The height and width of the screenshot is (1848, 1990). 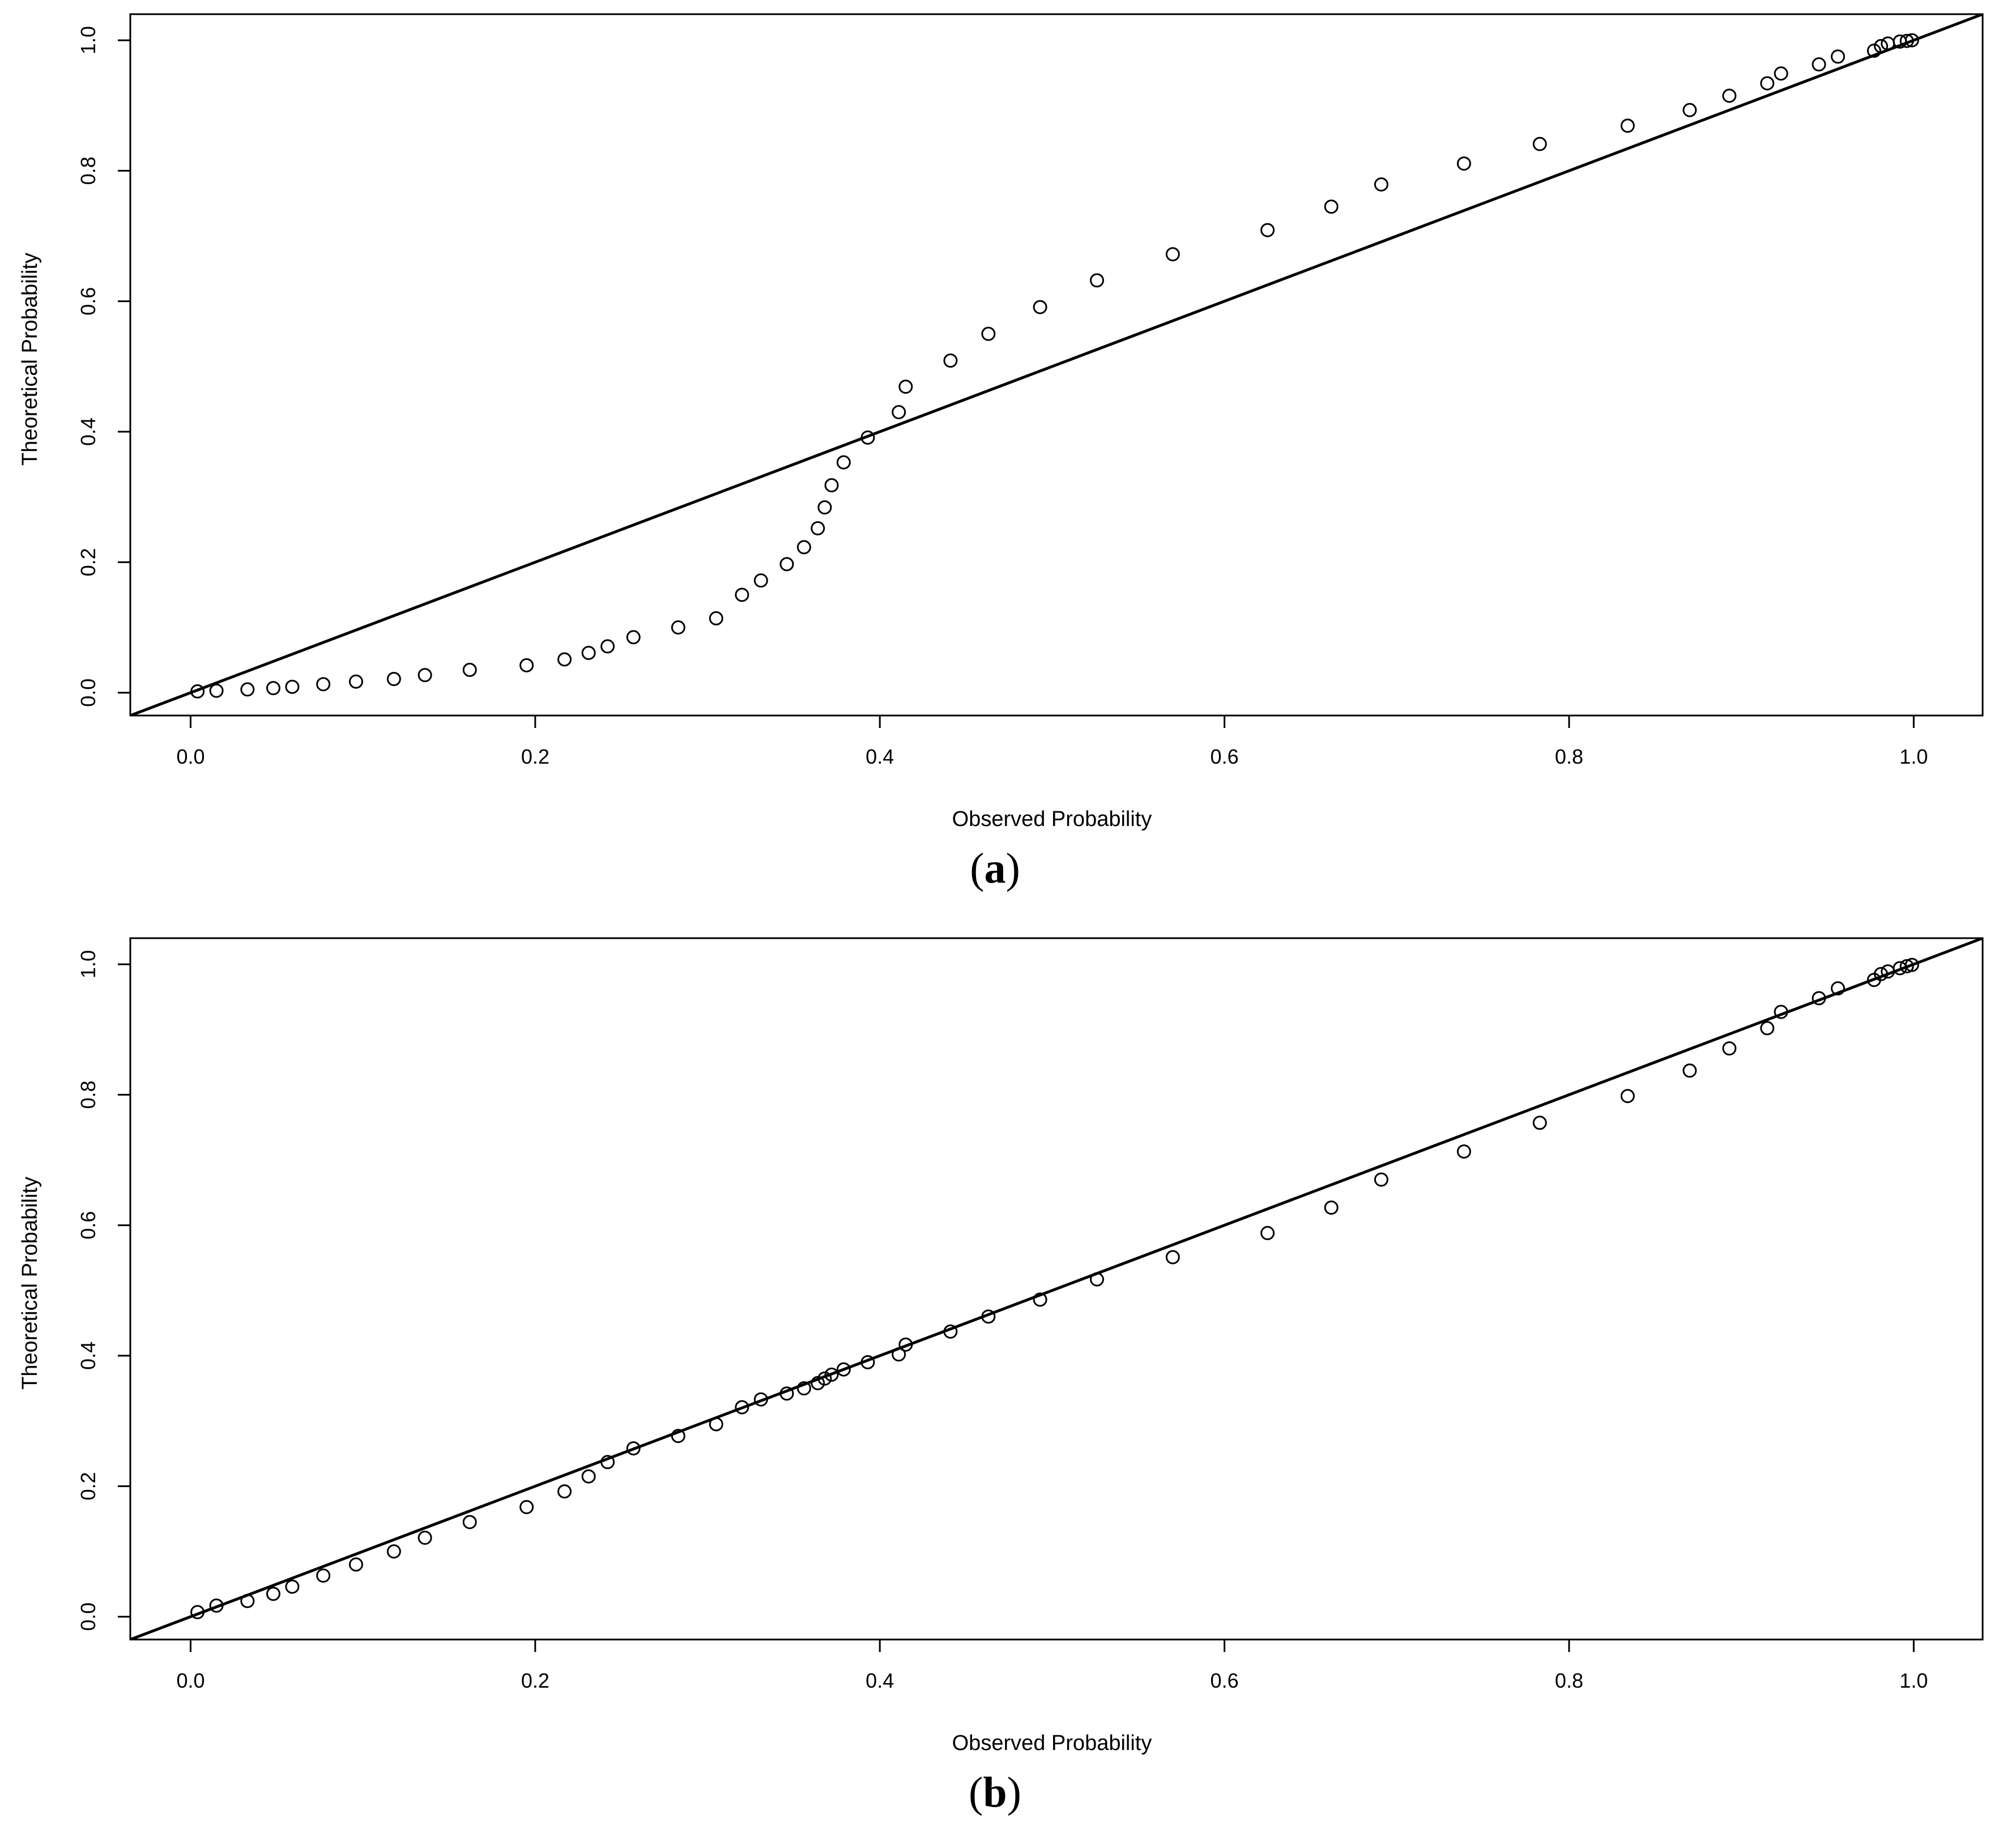 What do you see at coordinates (1052, 1743) in the screenshot?
I see `x-axis-title: Observed Probability` at bounding box center [1052, 1743].